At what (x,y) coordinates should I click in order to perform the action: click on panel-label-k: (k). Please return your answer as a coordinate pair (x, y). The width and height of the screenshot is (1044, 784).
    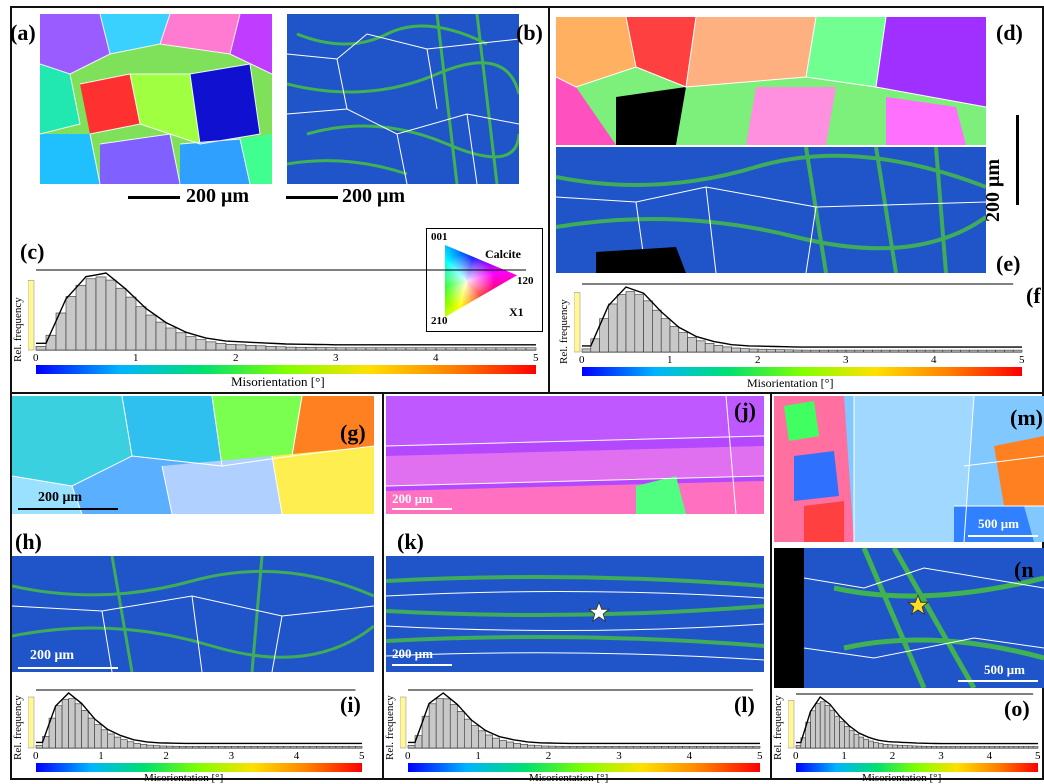
    Looking at the image, I should click on (410, 541).